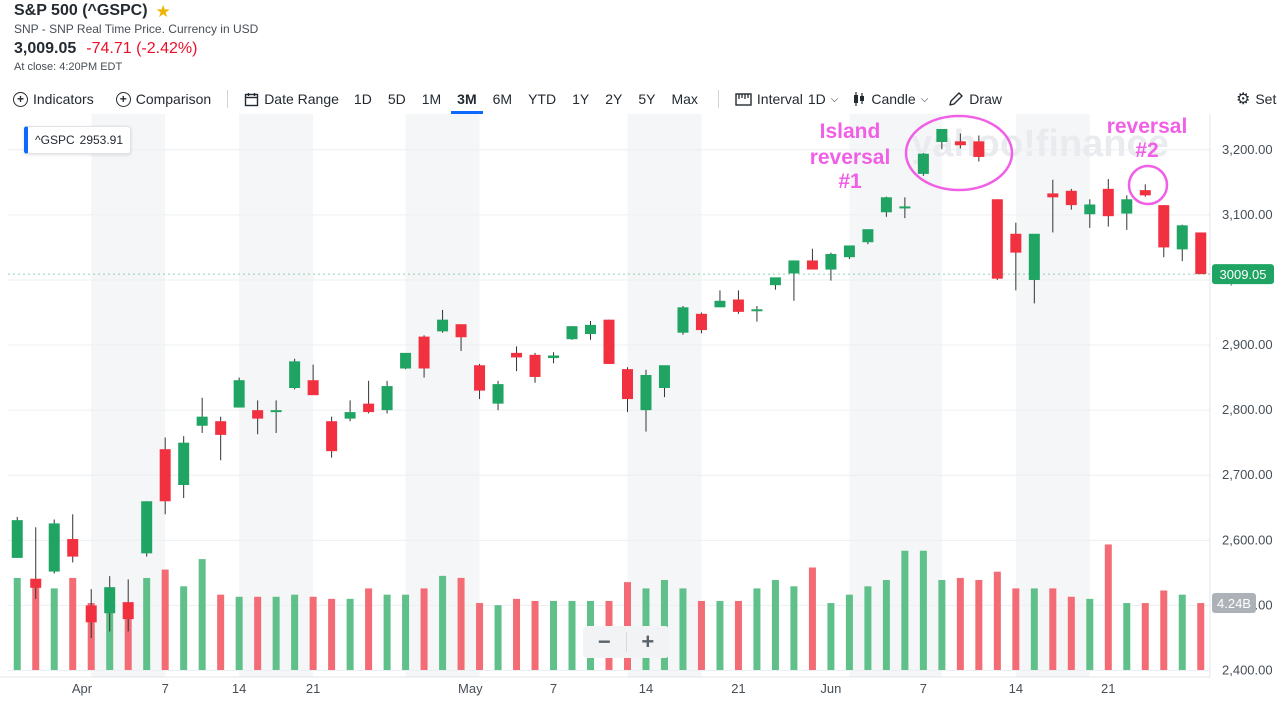 This screenshot has height=701, width=1280. What do you see at coordinates (78, 140) in the screenshot?
I see `symbol-legend: ^GSPC 2953.91` at bounding box center [78, 140].